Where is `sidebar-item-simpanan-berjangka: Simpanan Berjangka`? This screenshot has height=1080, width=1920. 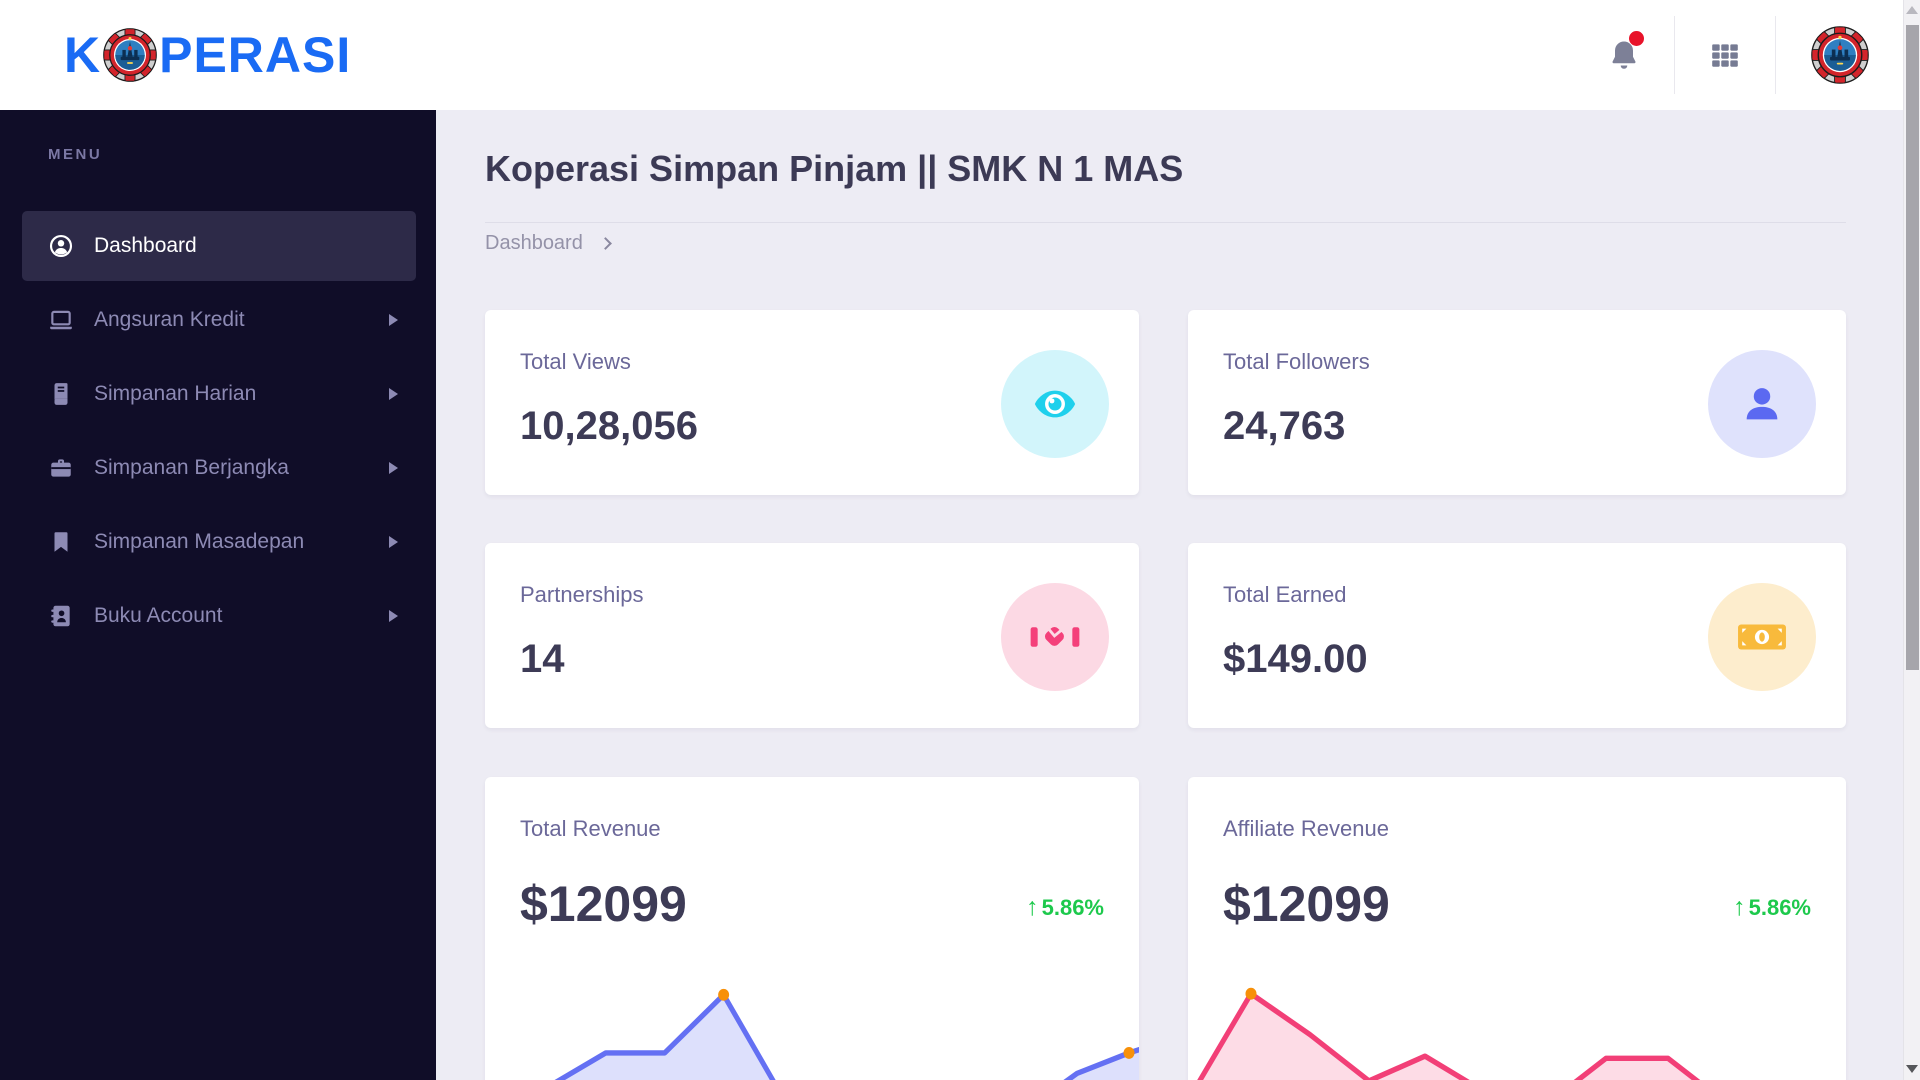
sidebar-item-simpanan-berjangka: Simpanan Berjangka is located at coordinates (219, 468).